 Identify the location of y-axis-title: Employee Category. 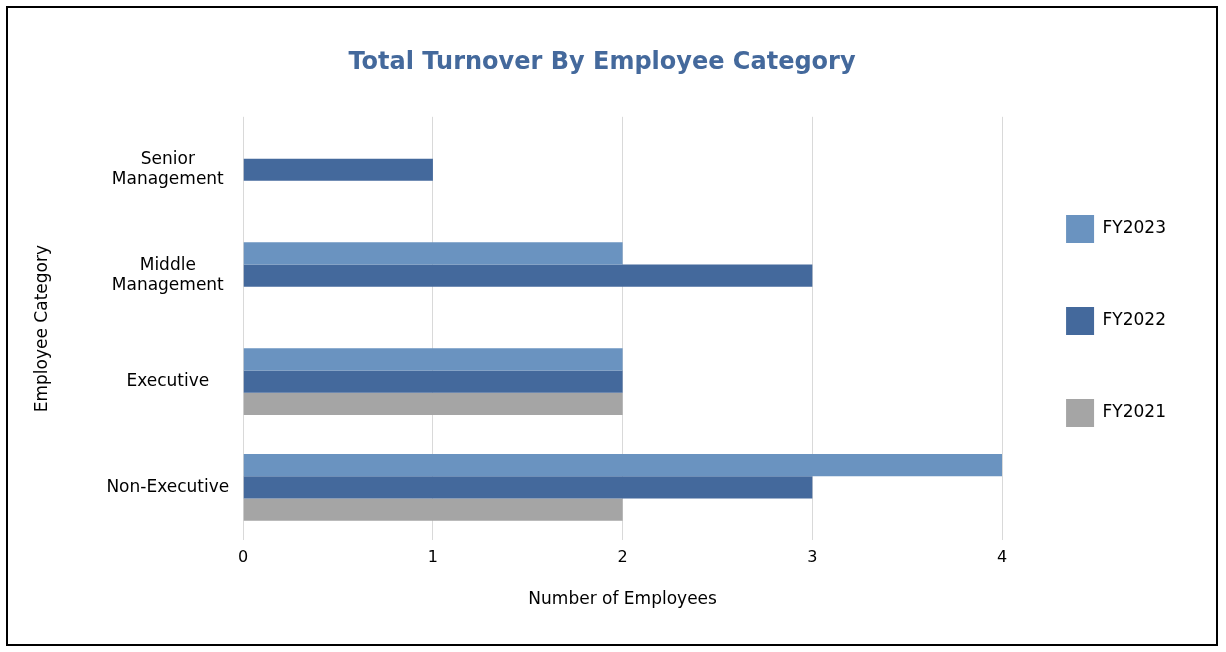
(40, 328).